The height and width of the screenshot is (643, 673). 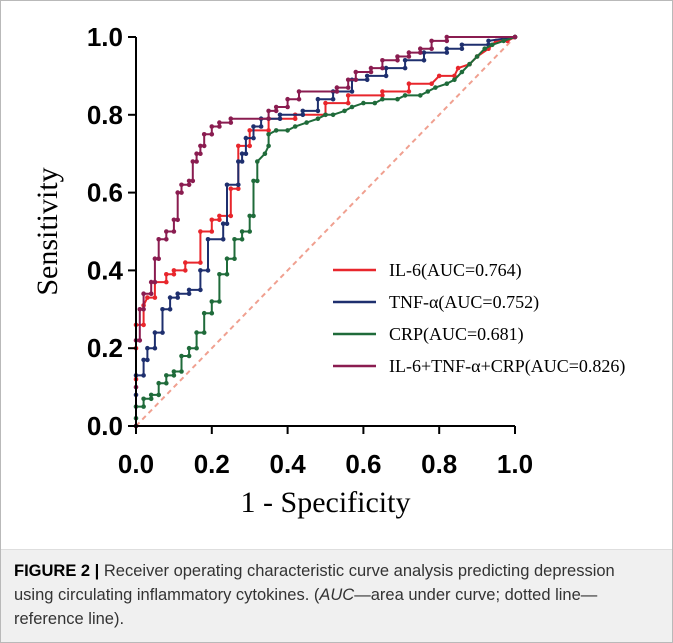 I want to click on y-tick-label: 0.0, so click(x=105, y=426).